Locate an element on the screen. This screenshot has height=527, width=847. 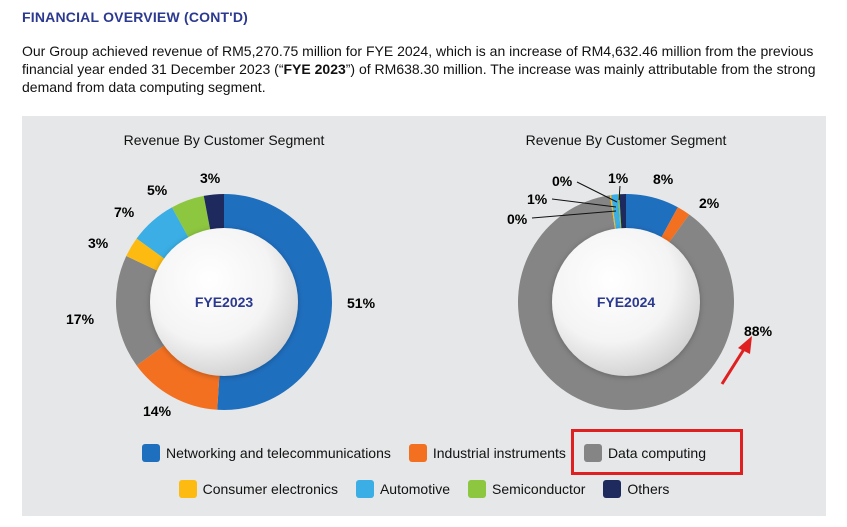
slice-label-networking: 51% is located at coordinates (361, 303).